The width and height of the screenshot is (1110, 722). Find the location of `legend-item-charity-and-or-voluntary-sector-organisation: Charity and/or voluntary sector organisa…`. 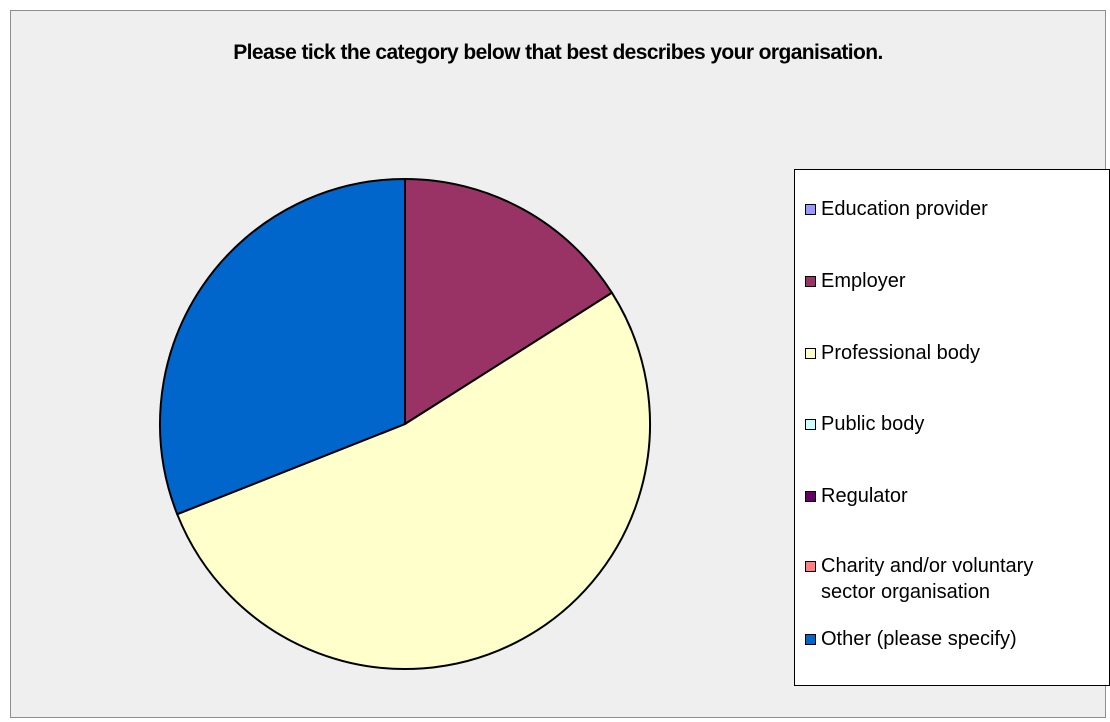

legend-item-charity-and-or-voluntary-sector-organisation: Charity and/or voluntary sector organisa… is located at coordinates (919, 579).